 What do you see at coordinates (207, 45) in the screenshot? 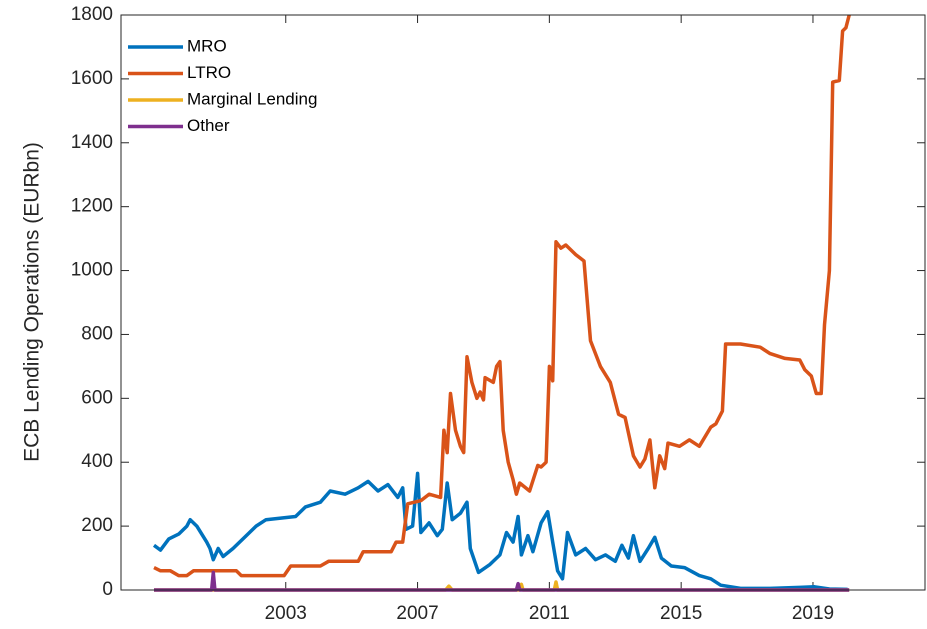
I see `legend-label: MRO` at bounding box center [207, 45].